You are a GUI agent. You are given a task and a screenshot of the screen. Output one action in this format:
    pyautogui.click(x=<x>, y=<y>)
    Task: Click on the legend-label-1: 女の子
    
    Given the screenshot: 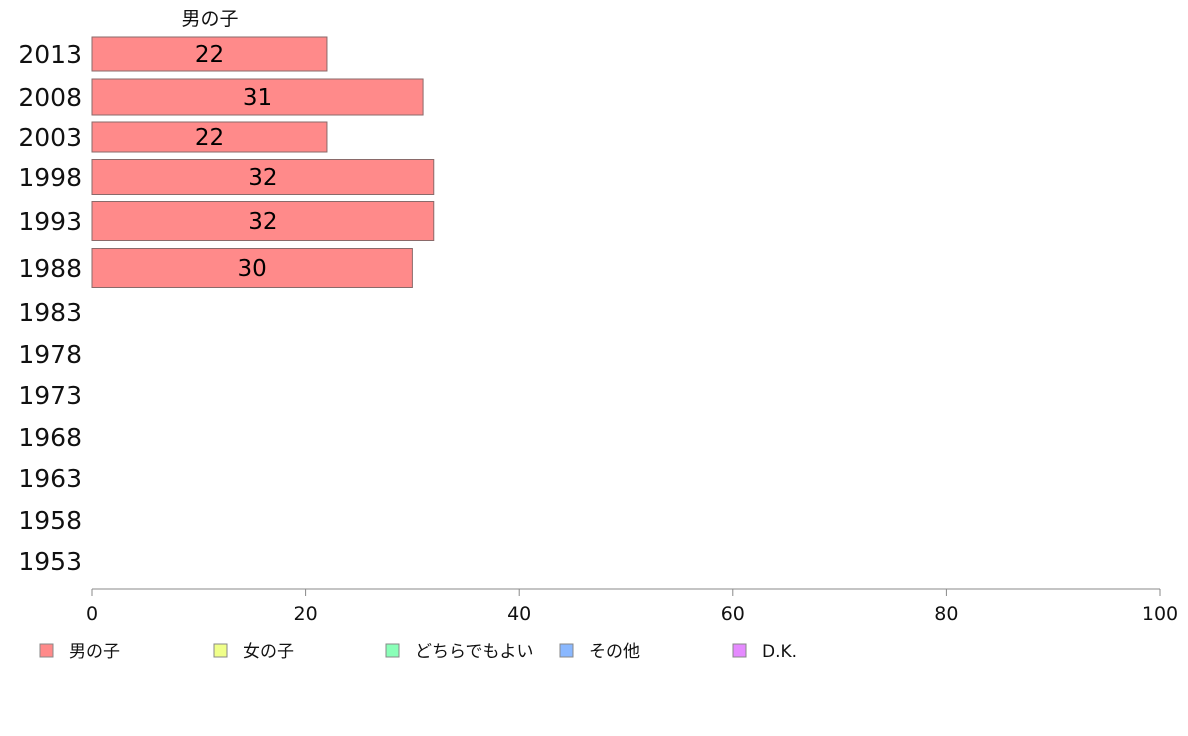 What is the action you would take?
    pyautogui.click(x=268, y=652)
    